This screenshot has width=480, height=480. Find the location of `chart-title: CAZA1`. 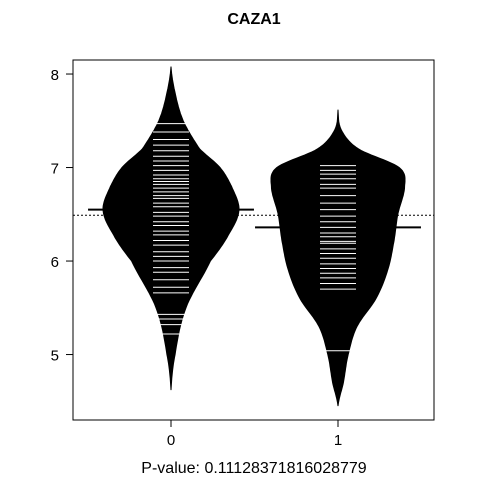

chart-title: CAZA1 is located at coordinates (253, 19).